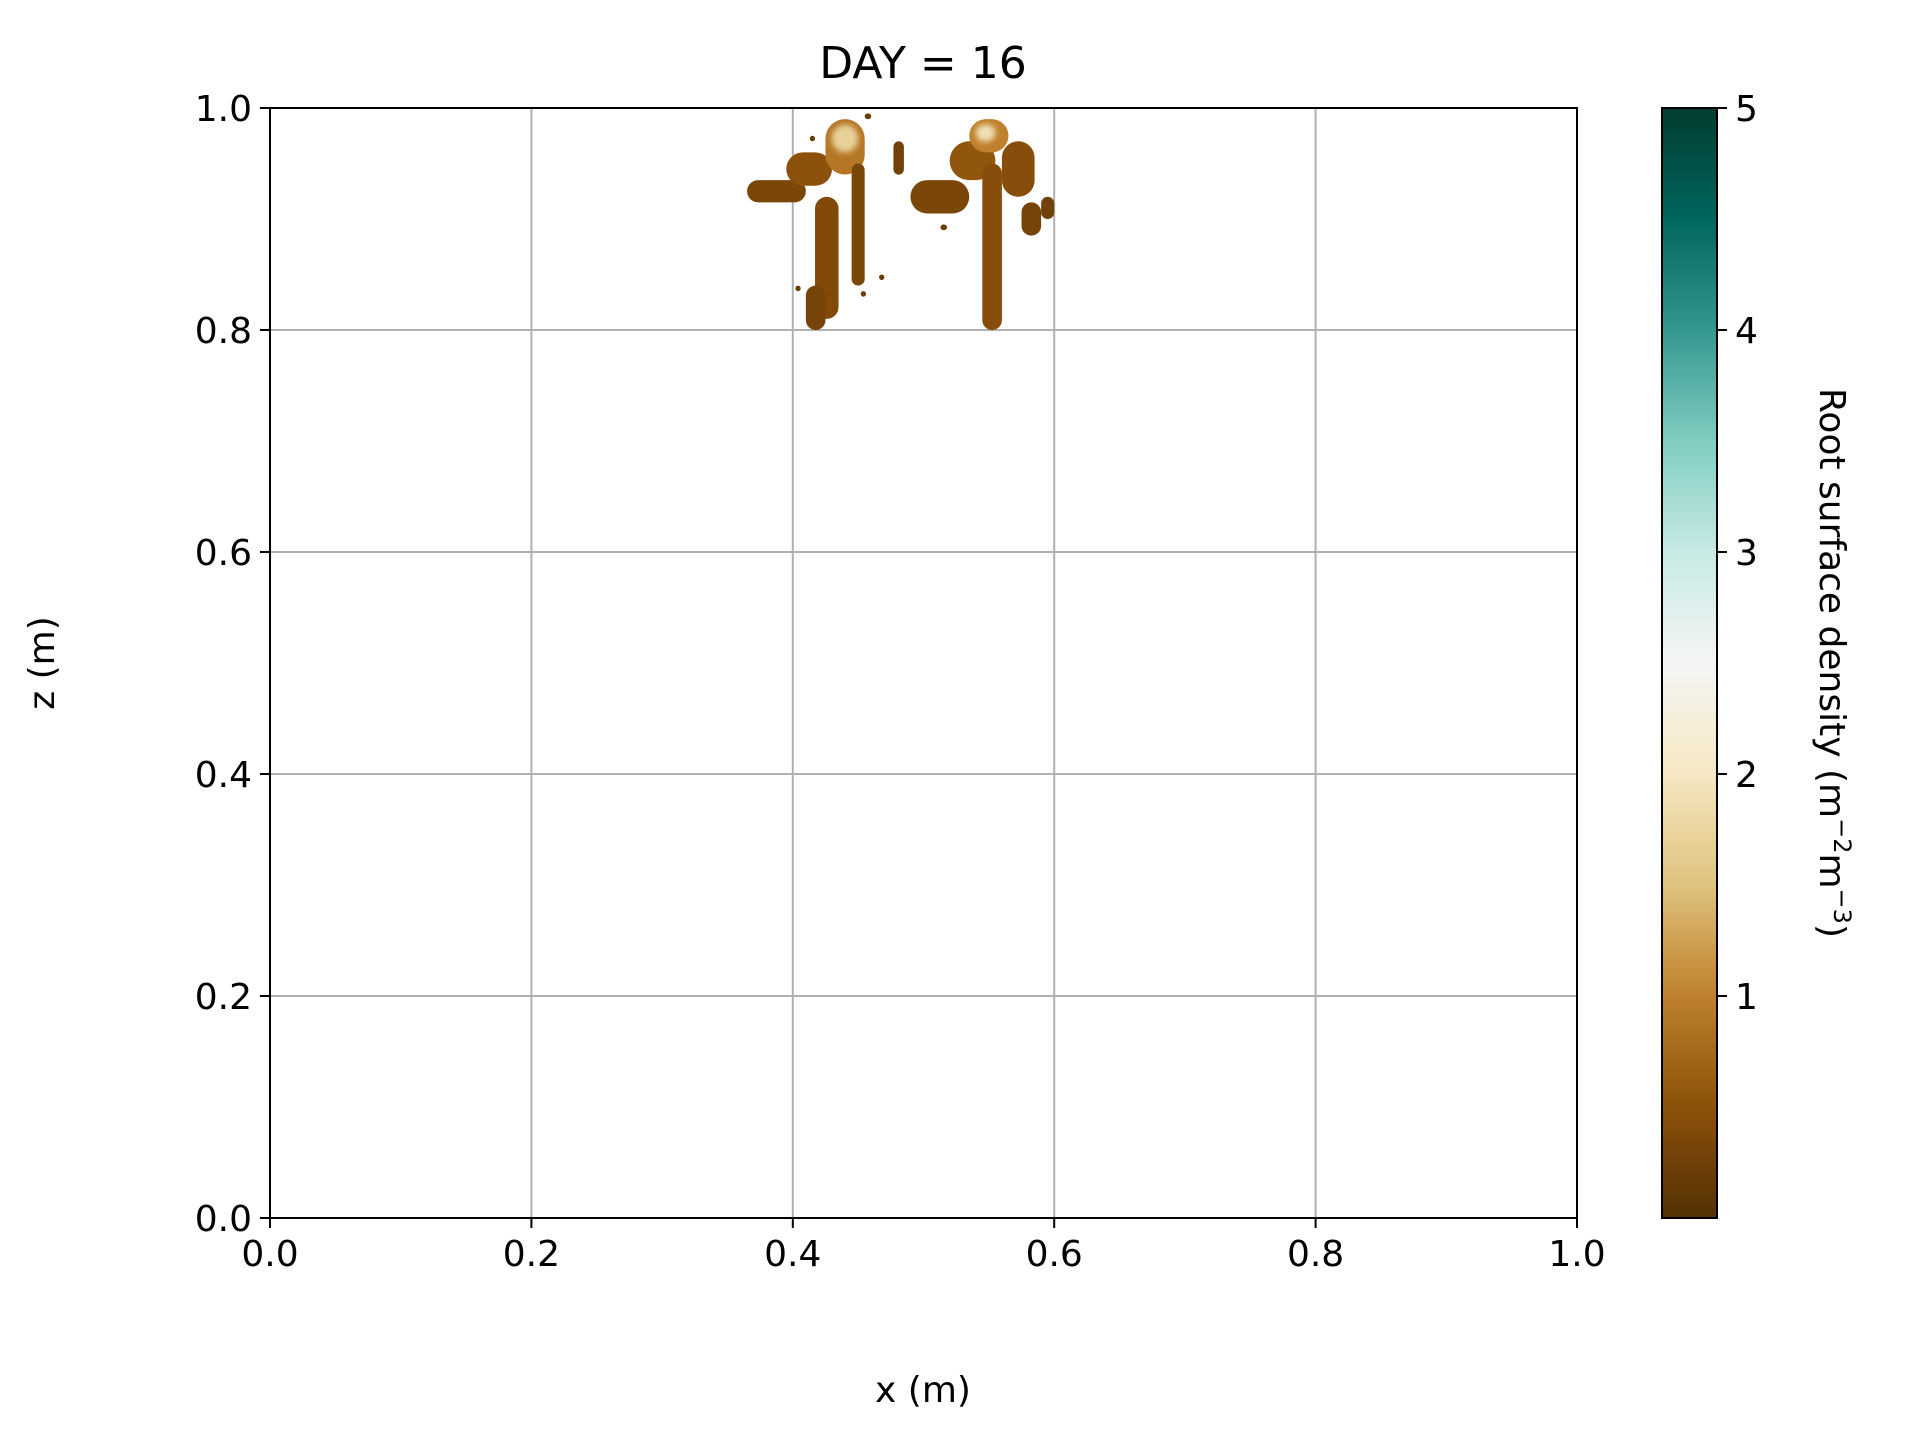 The width and height of the screenshot is (1920, 1440). I want to click on colorbar-tick-label: 3, so click(1746, 553).